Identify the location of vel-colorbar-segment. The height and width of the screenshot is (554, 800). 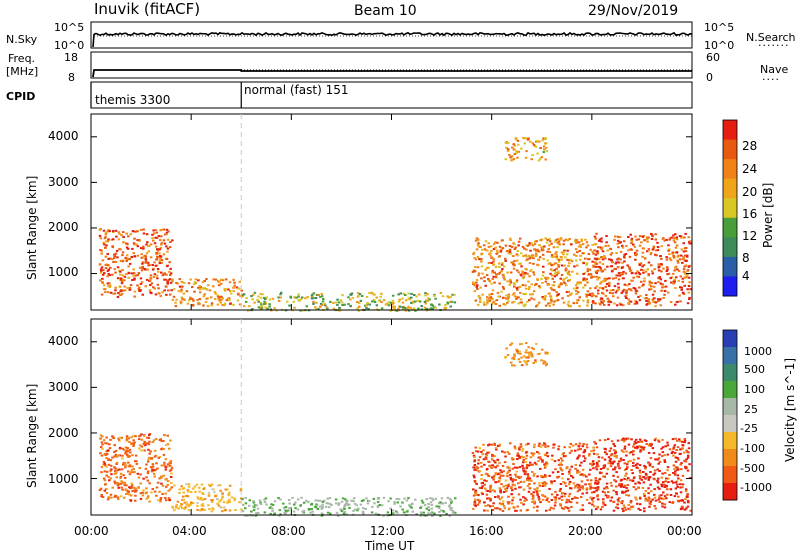
(730, 441).